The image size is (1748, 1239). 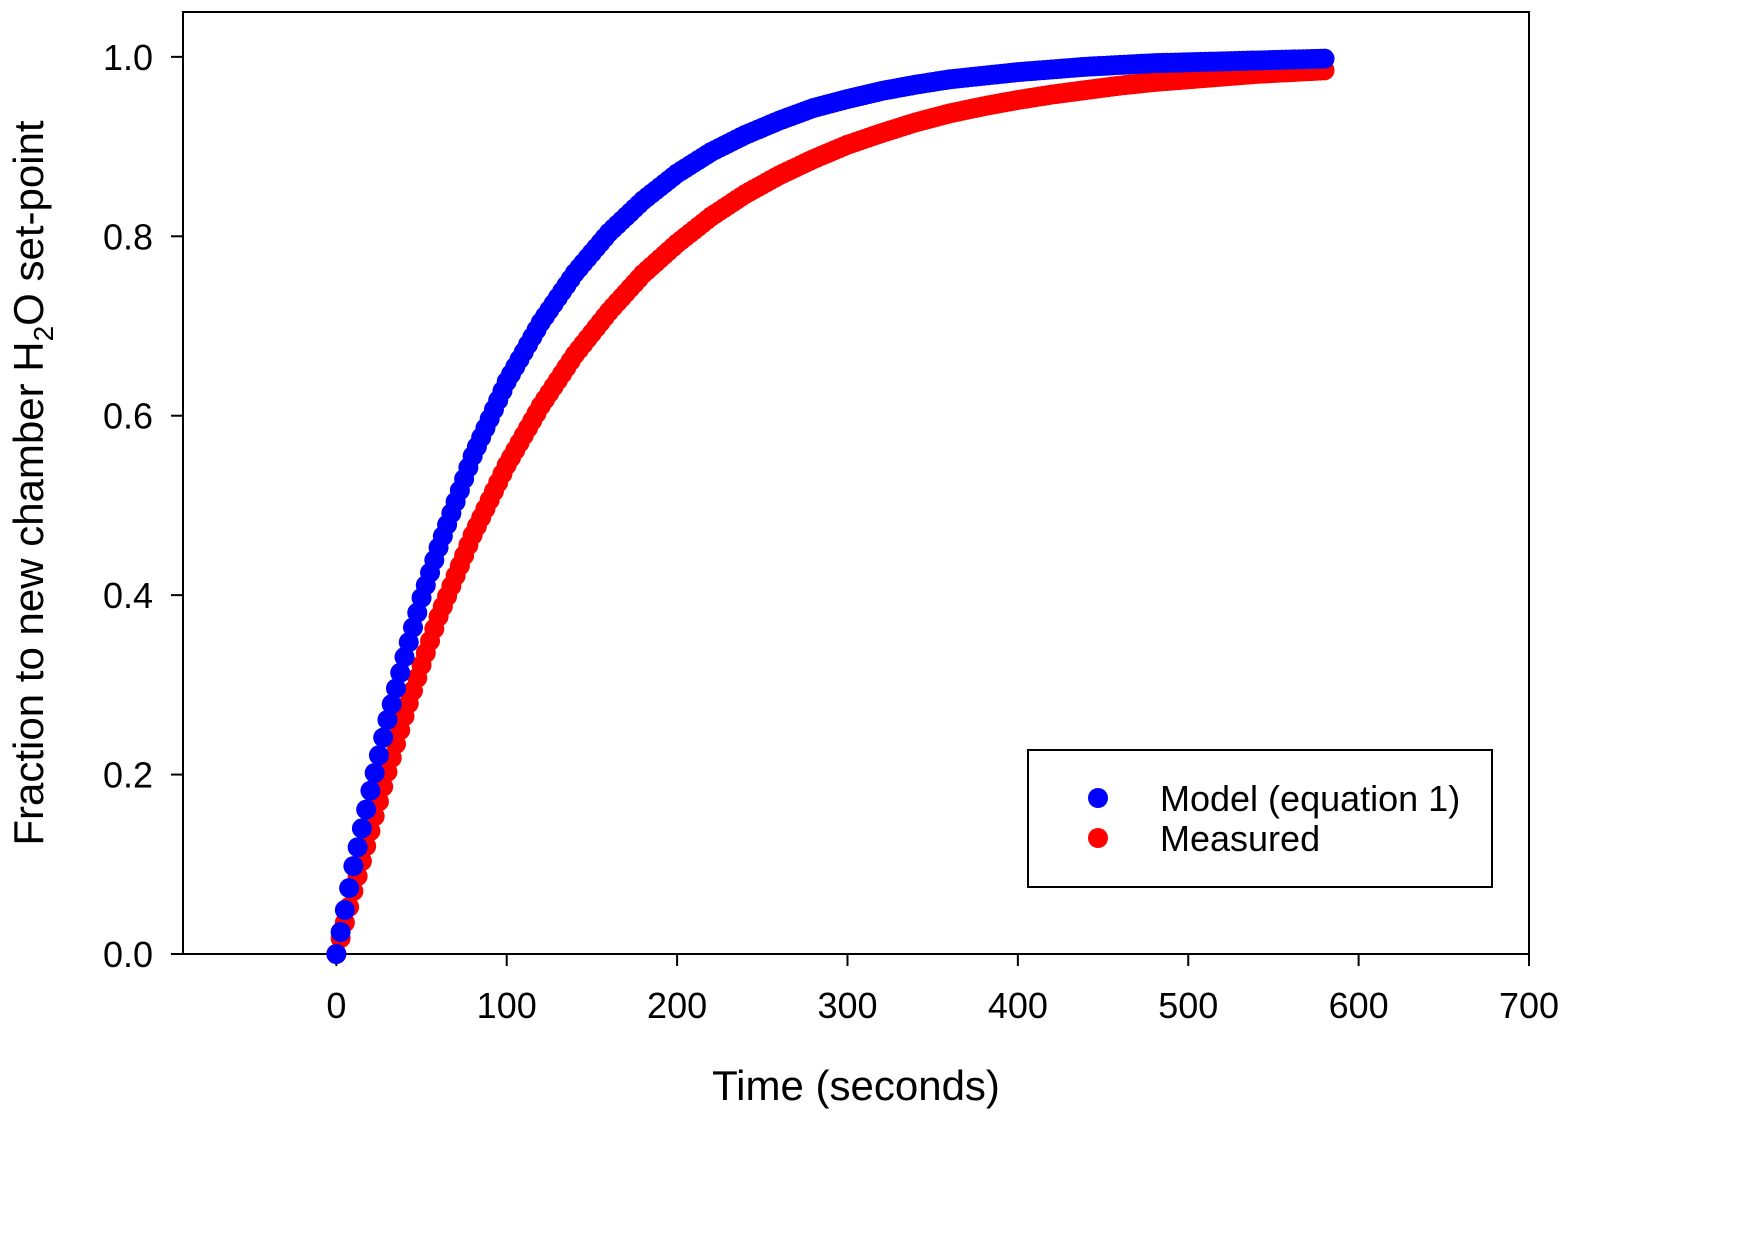 What do you see at coordinates (336, 1005) in the screenshot?
I see `x-tick-label: 0` at bounding box center [336, 1005].